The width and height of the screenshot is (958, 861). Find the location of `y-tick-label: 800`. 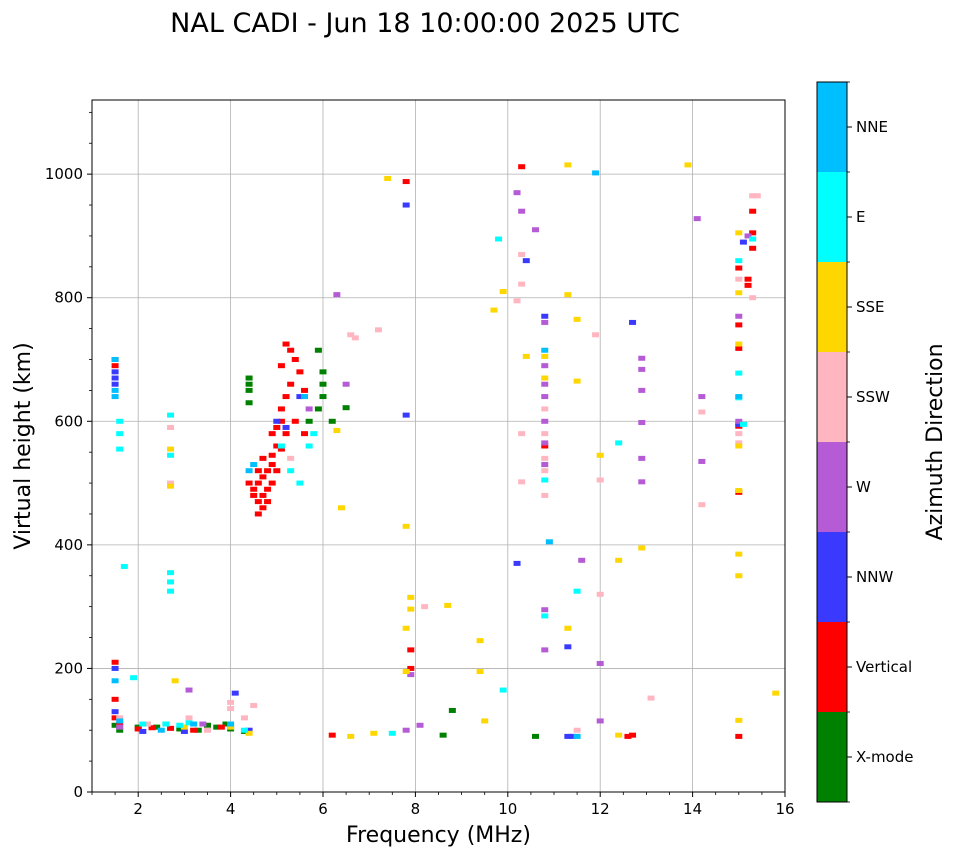

y-tick-label: 800 is located at coordinates (68, 298).